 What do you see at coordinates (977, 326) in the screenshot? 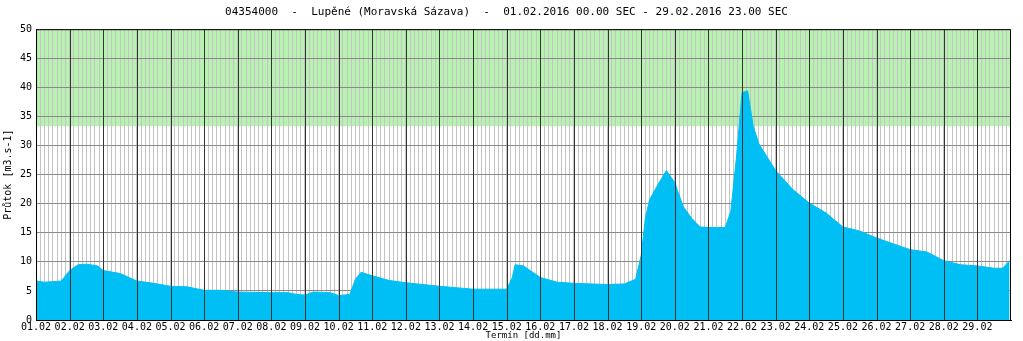
I see `x-tick-label: 29.02` at bounding box center [977, 326].